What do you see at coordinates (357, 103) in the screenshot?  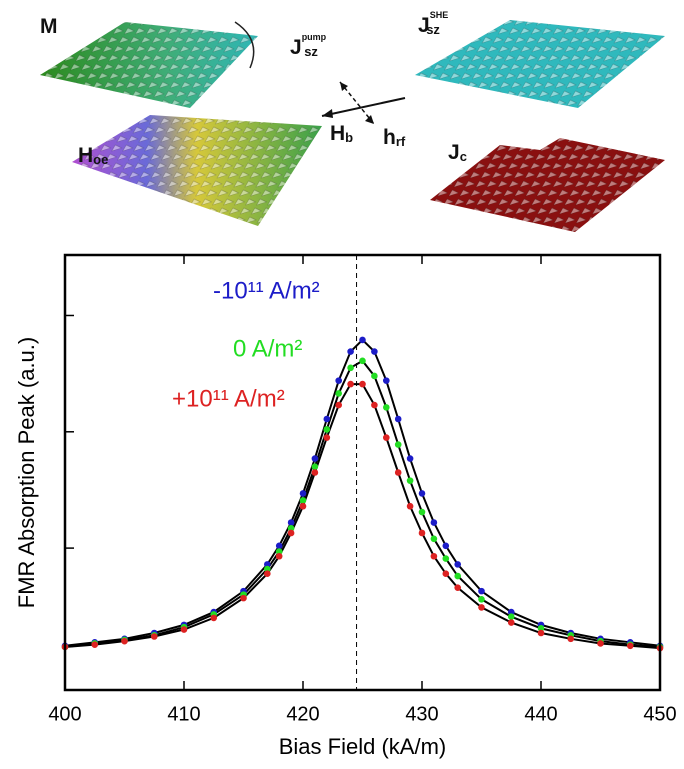 I see `rf-field-arrow` at bounding box center [357, 103].